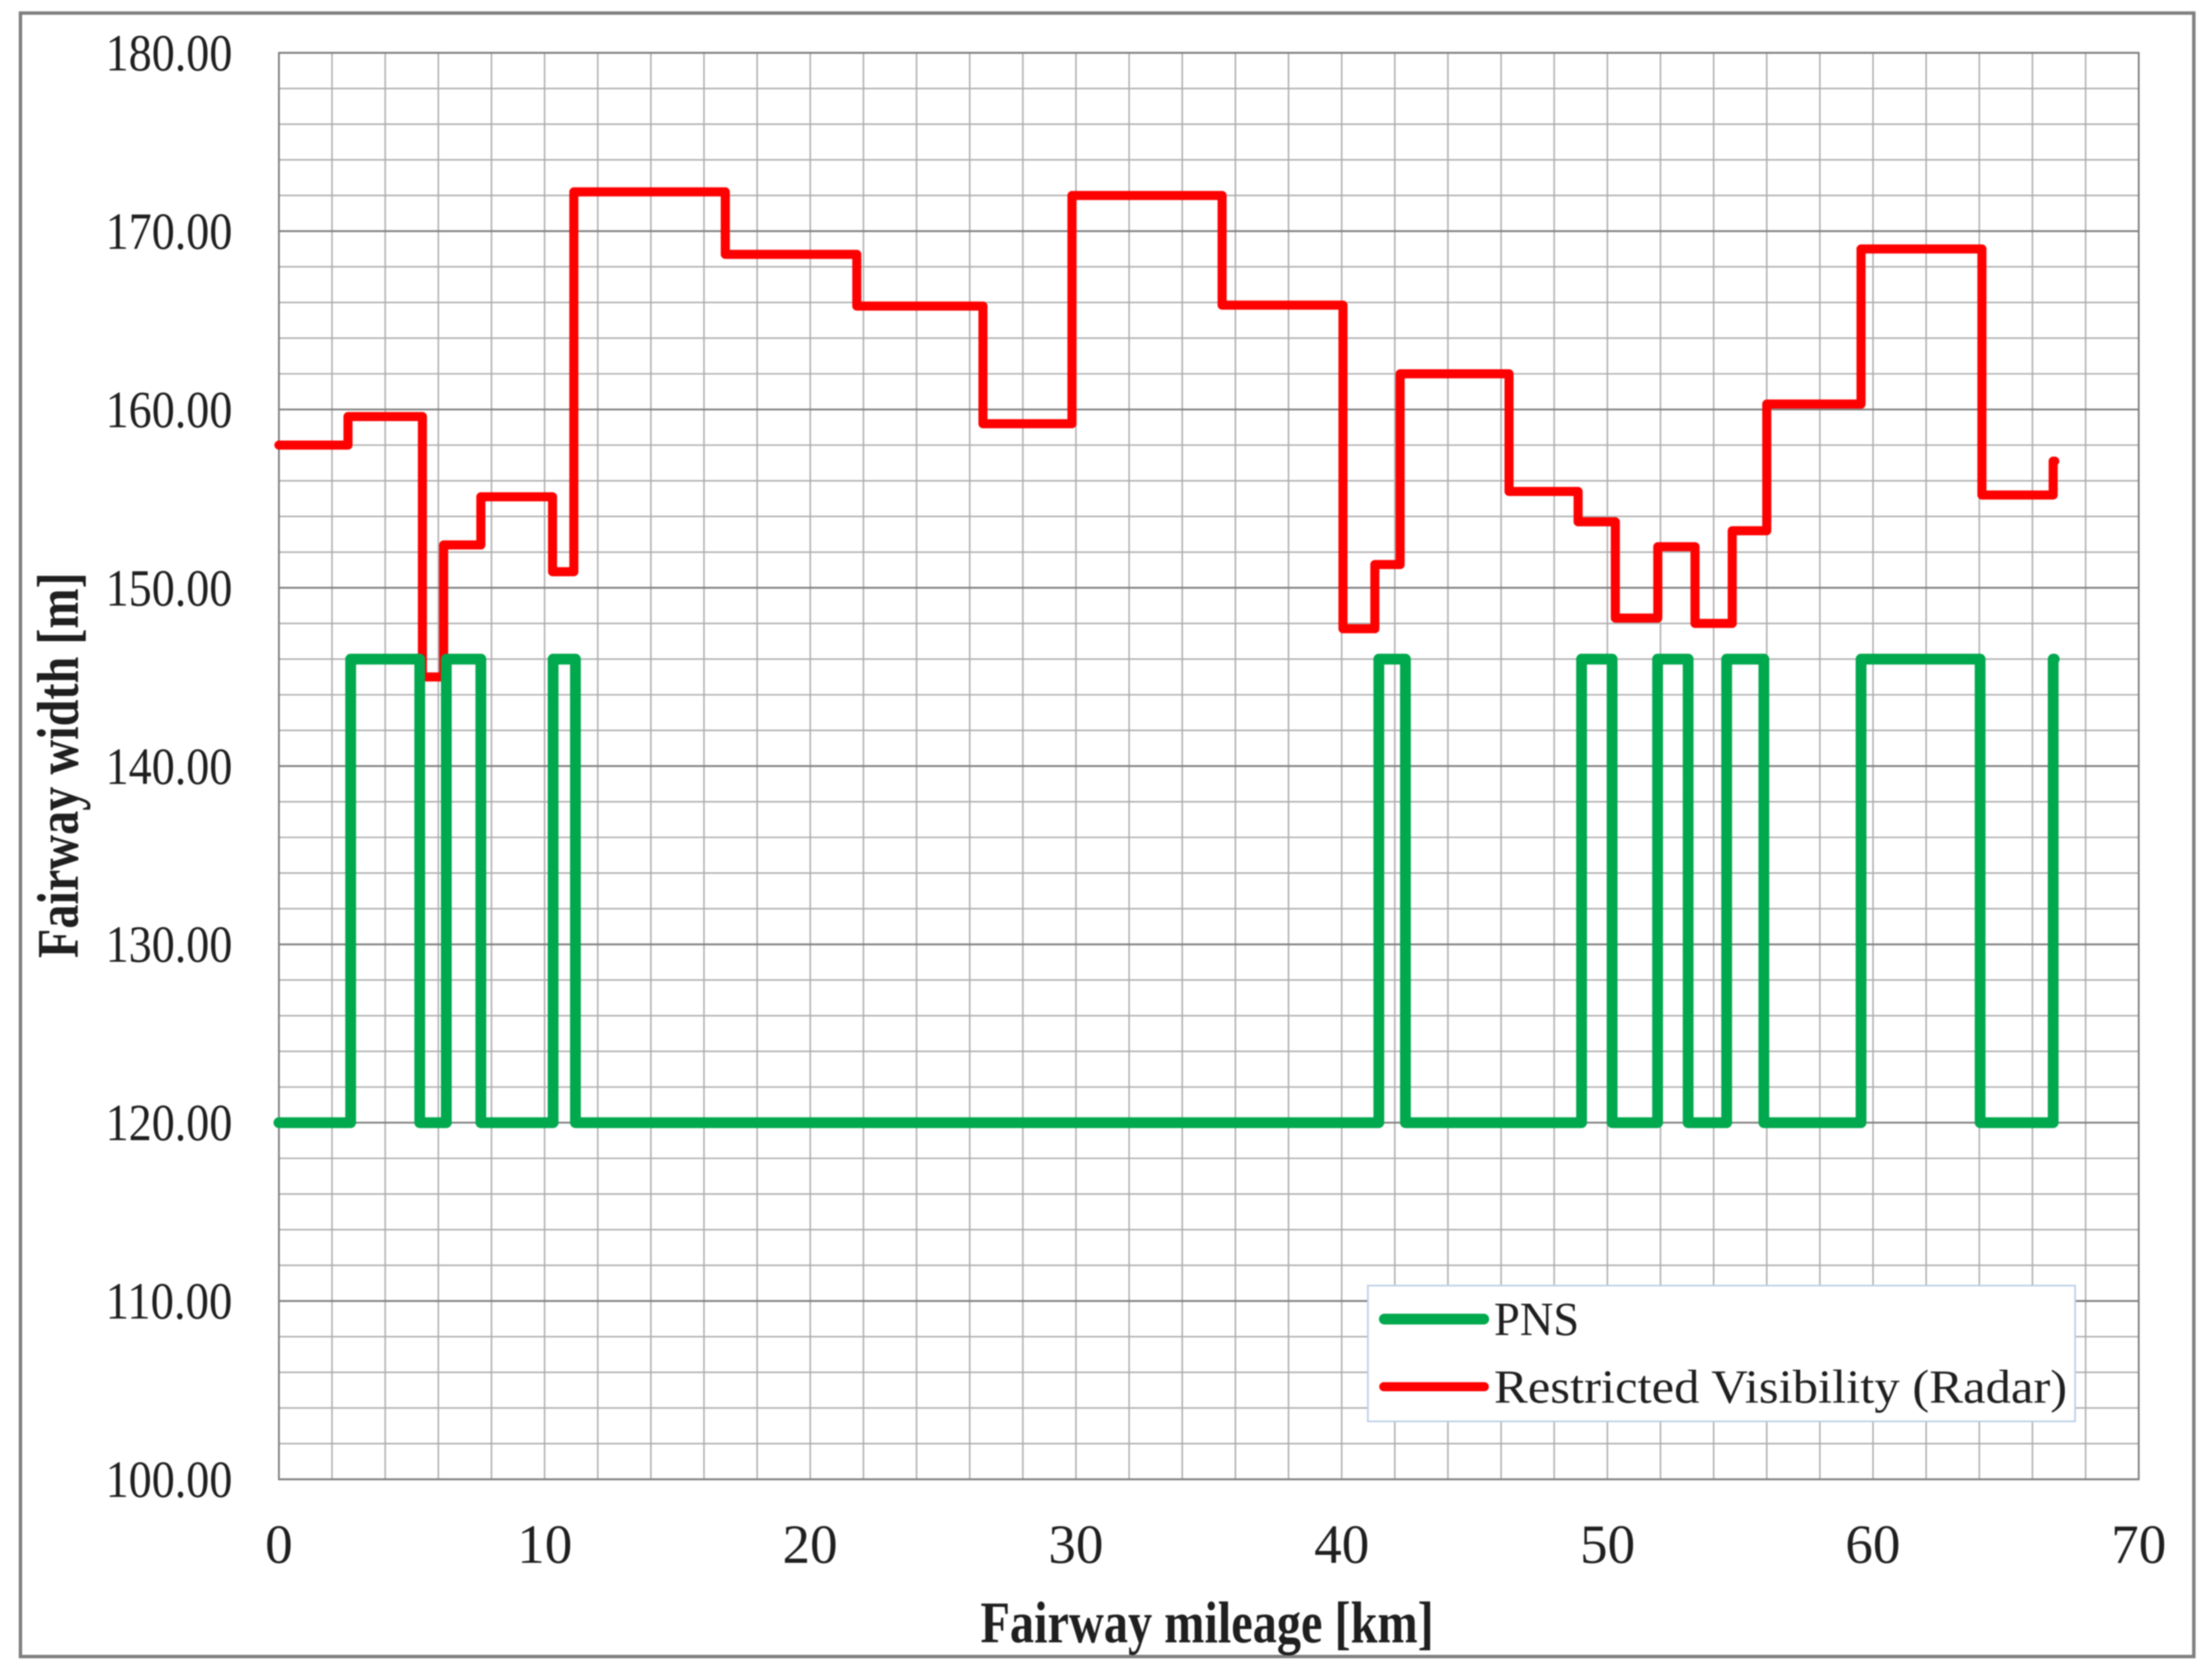 This screenshot has width=2212, height=1677. Describe the element at coordinates (169, 1301) in the screenshot. I see `svg-text: 110.00` at that location.